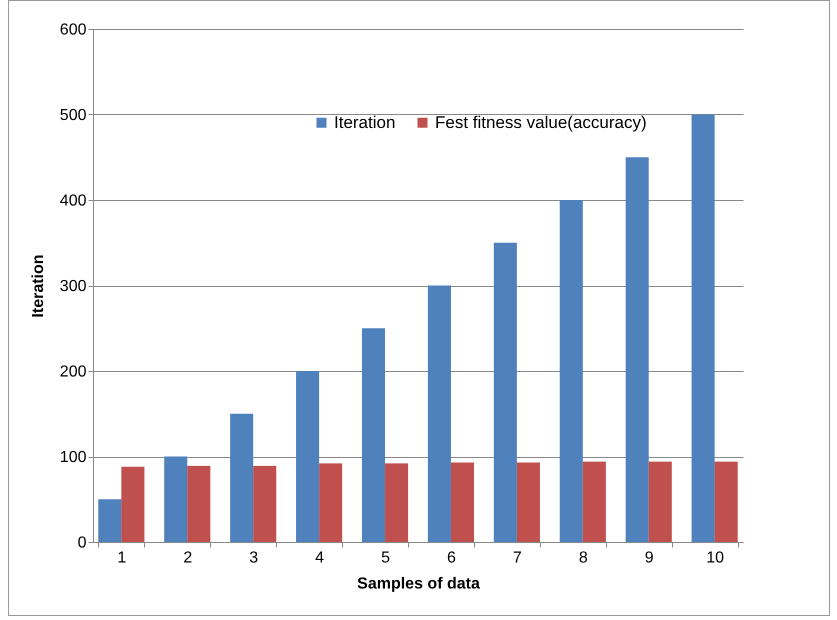  Describe the element at coordinates (82, 543) in the screenshot. I see `y-tick-label: 0` at that location.